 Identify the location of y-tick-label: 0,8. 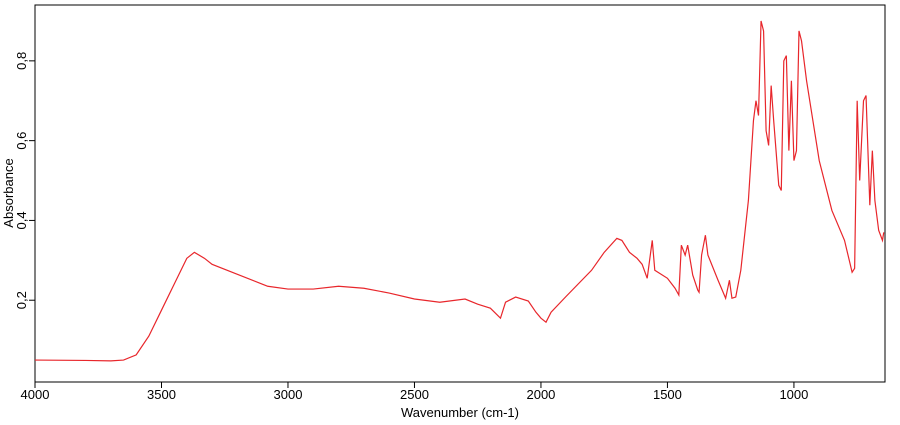
(21, 61).